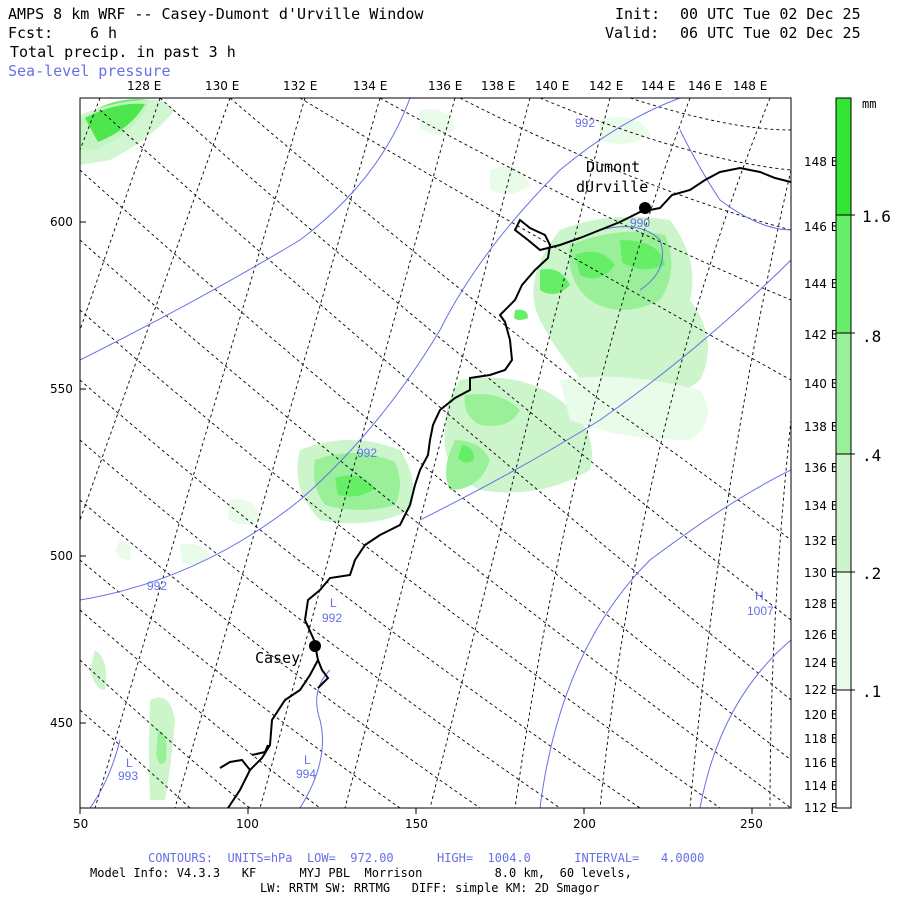 The width and height of the screenshot is (900, 900). Describe the element at coordinates (821, 763) in the screenshot. I see `lon-label: 116 E` at that location.